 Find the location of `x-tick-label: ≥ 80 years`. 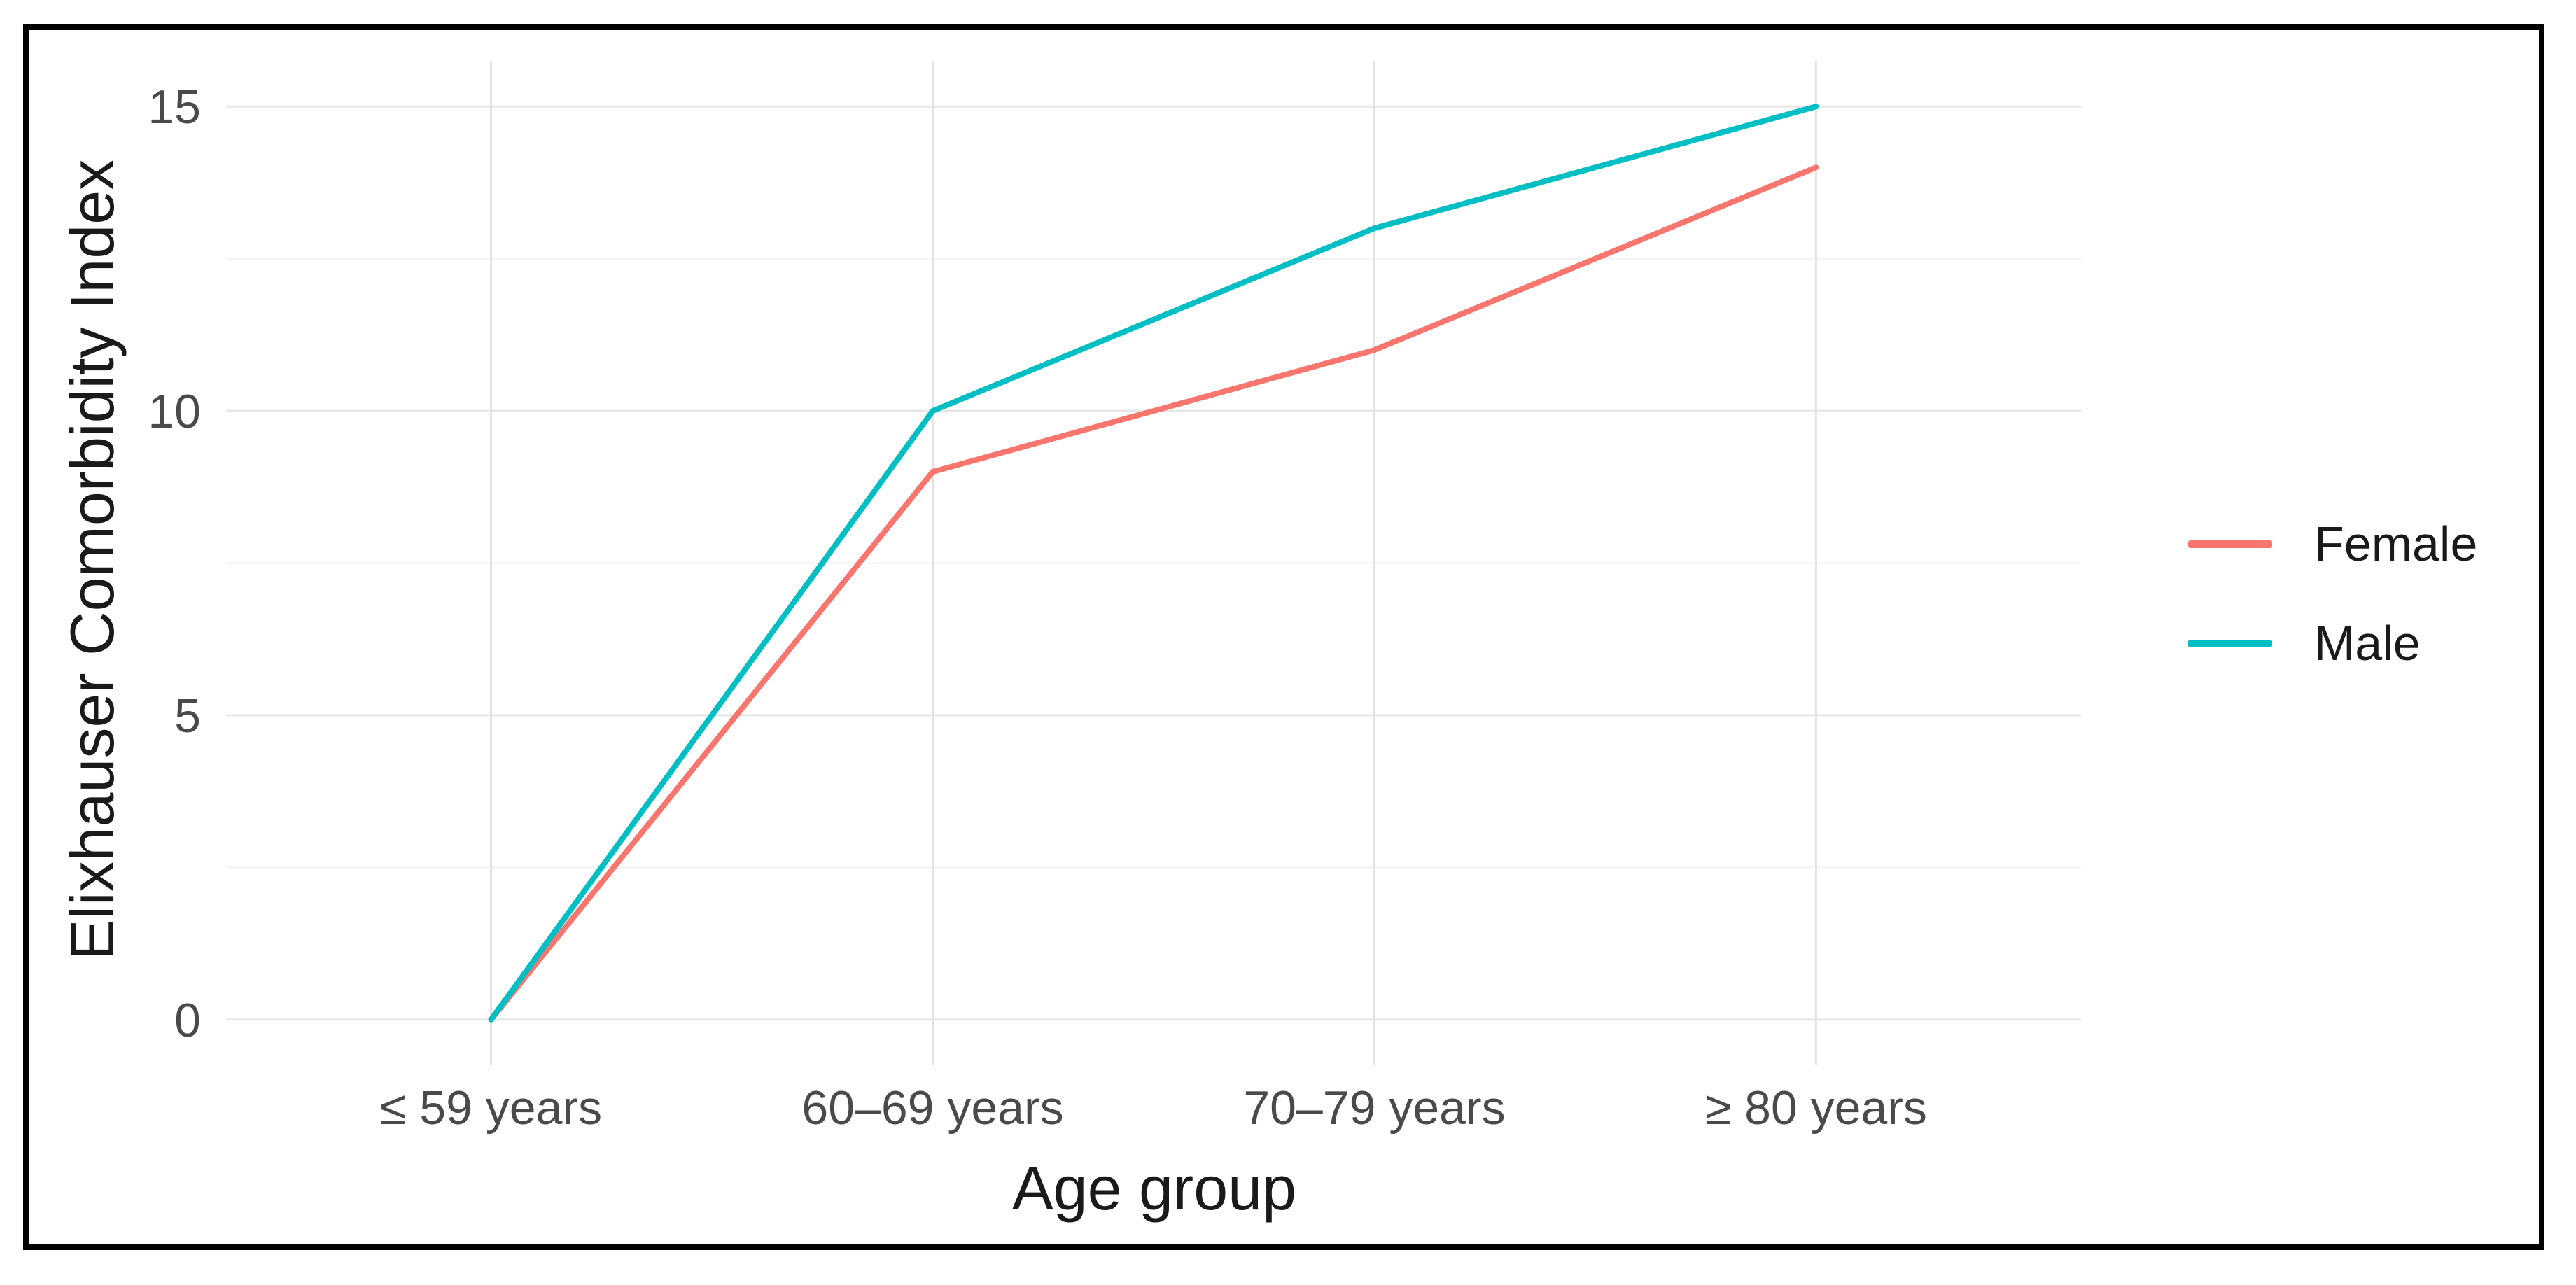

x-tick-label: ≥ 80 years is located at coordinates (1816, 1108).